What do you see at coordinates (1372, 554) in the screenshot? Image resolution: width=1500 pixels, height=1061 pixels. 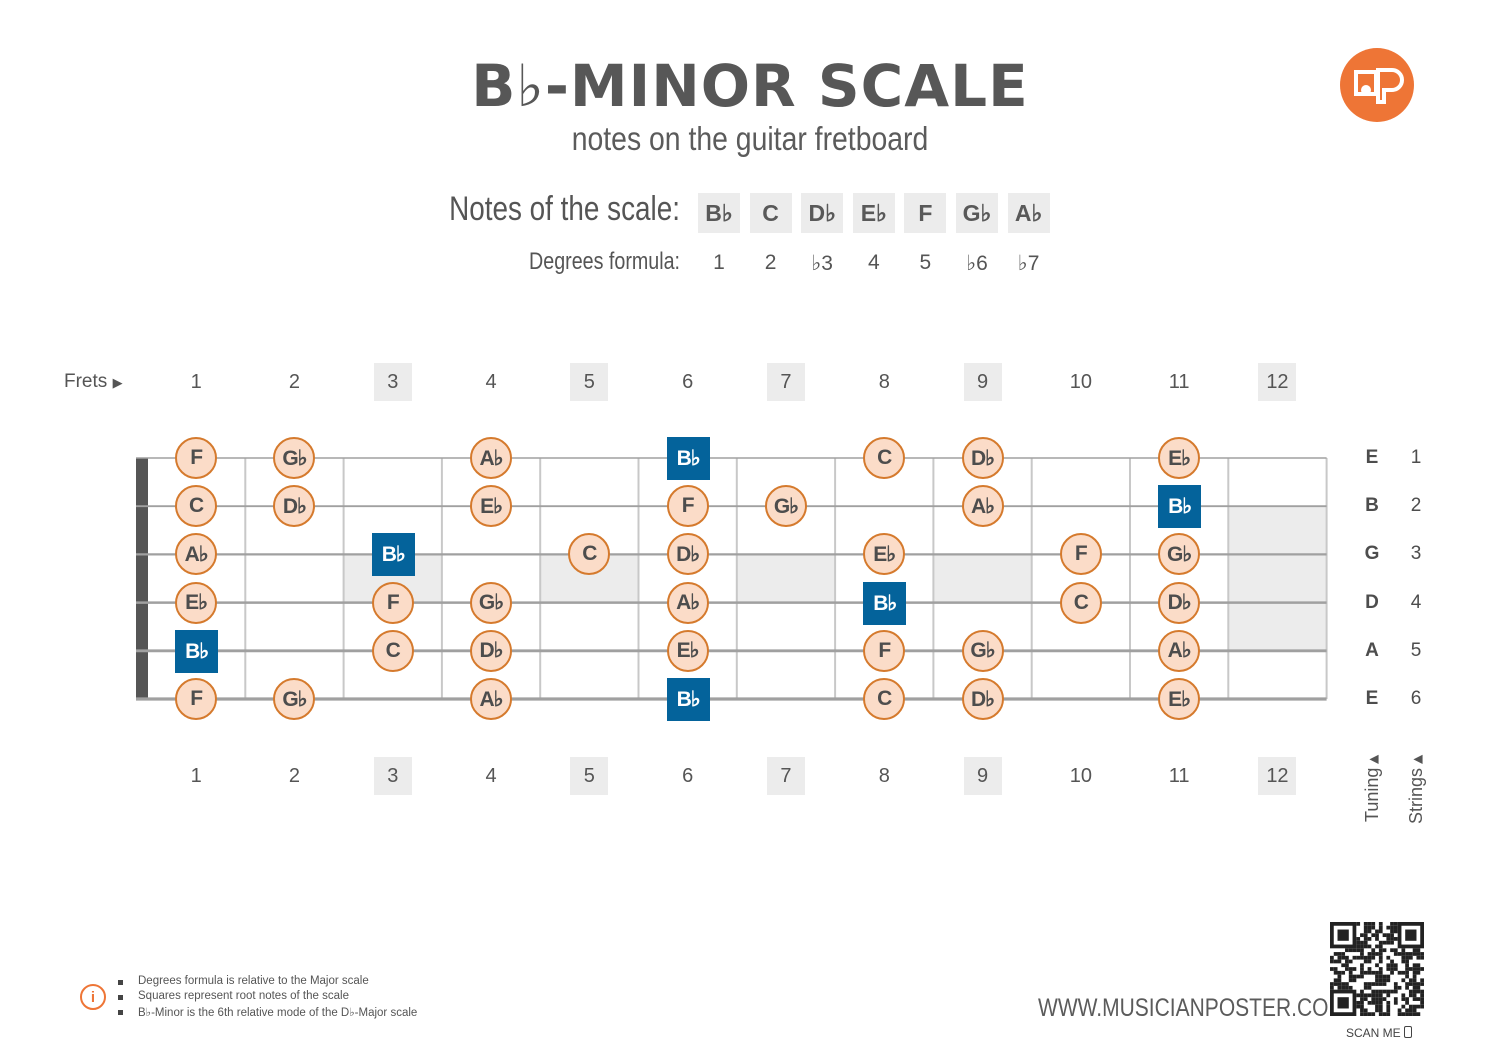 I see `string-tuning: G` at bounding box center [1372, 554].